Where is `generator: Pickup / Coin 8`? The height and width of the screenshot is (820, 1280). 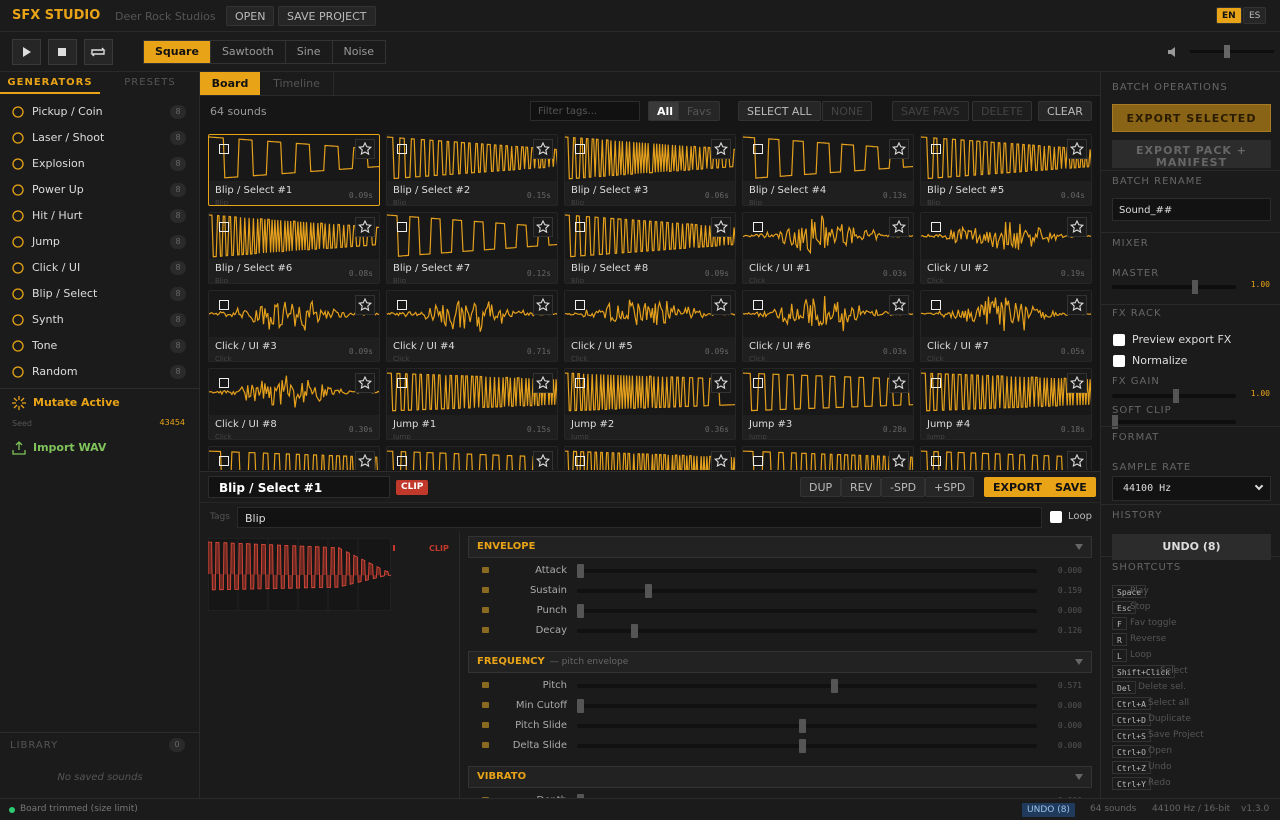 generator: Pickup / Coin 8 is located at coordinates (100, 112).